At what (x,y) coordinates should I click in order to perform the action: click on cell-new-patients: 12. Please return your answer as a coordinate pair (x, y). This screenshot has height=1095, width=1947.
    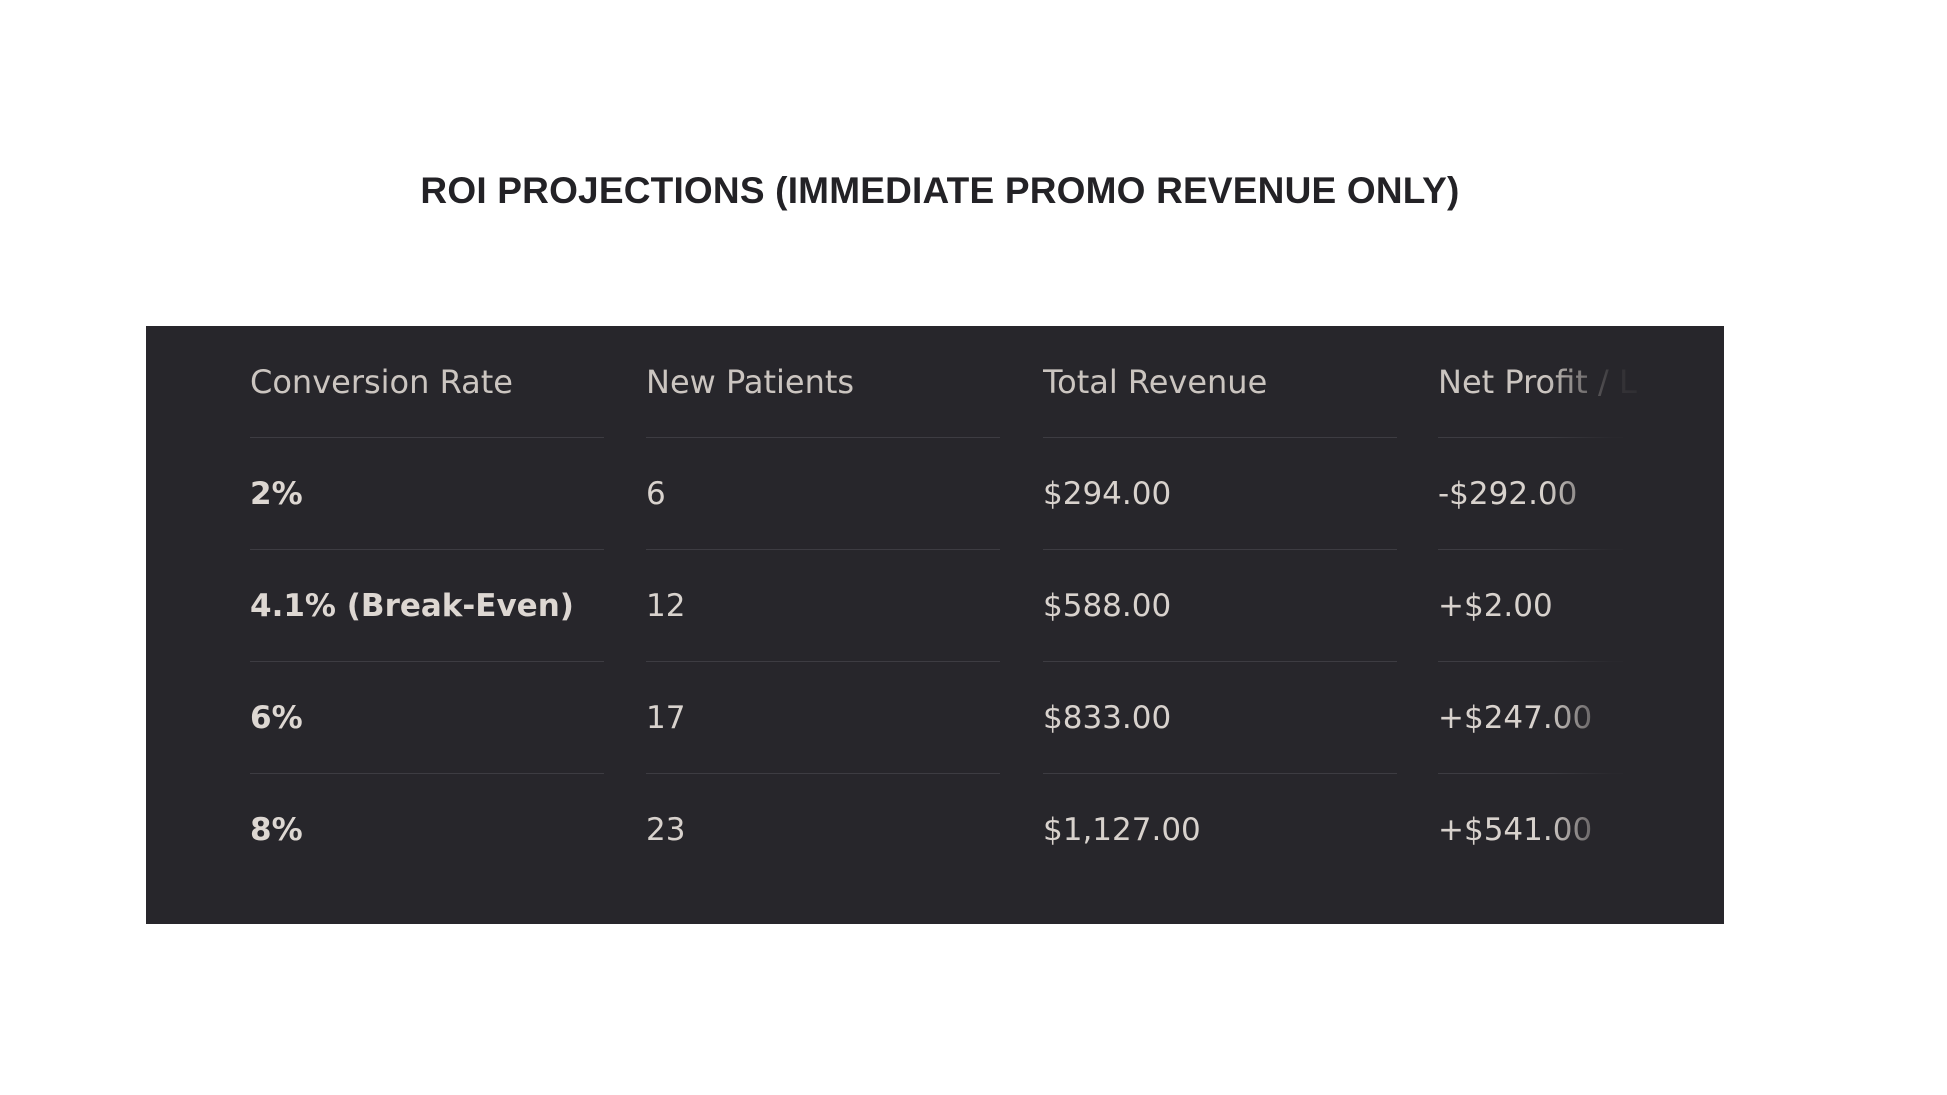
    Looking at the image, I should click on (666, 606).